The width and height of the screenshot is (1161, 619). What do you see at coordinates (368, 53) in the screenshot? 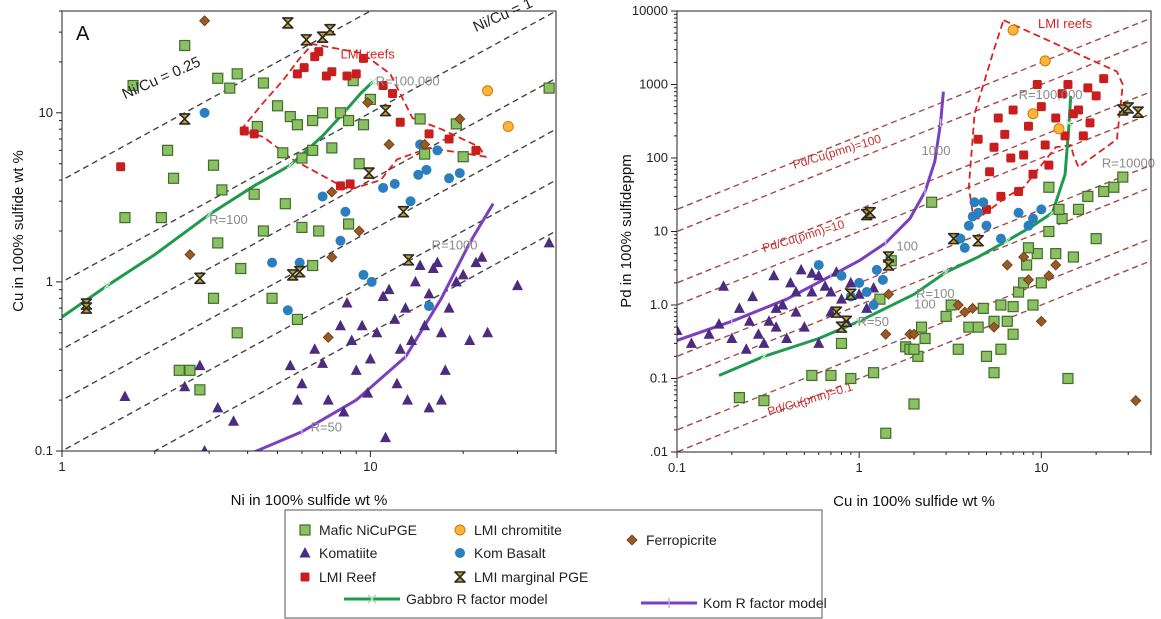
I see `reef-field-label: LMI reefs` at bounding box center [368, 53].